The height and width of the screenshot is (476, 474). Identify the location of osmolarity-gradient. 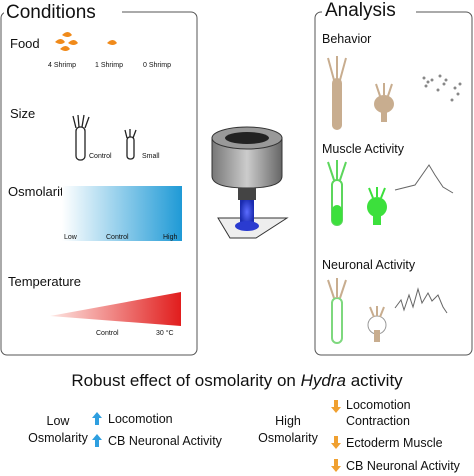
(122, 213).